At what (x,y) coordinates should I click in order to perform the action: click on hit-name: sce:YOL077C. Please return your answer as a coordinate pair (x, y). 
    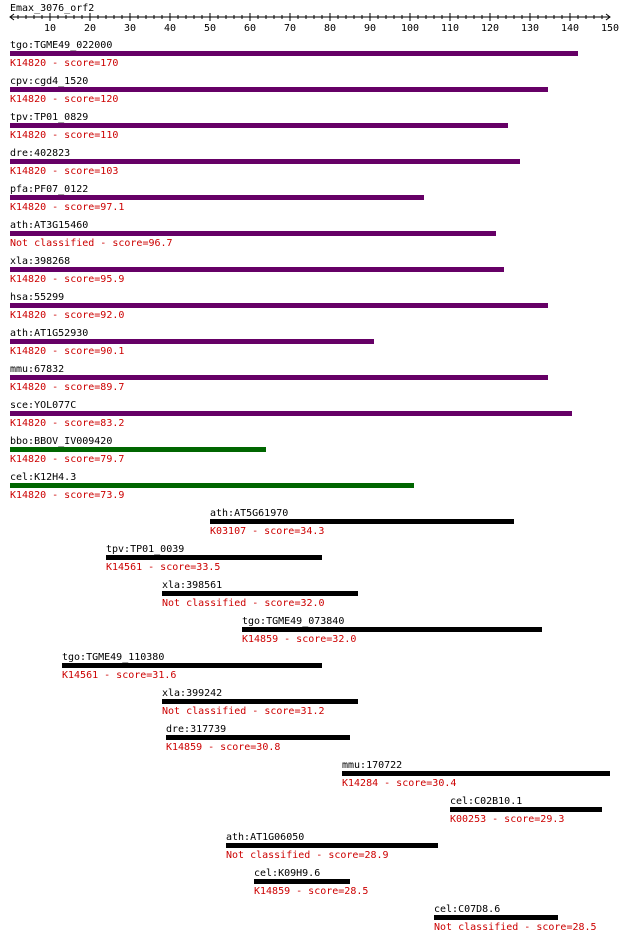
    Looking at the image, I should click on (43, 405).